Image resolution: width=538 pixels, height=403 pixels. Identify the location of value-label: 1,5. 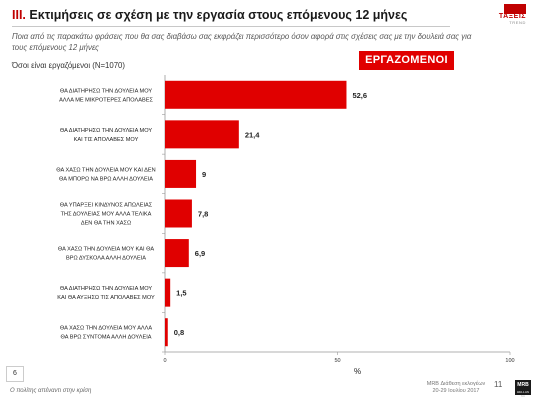
(181, 293).